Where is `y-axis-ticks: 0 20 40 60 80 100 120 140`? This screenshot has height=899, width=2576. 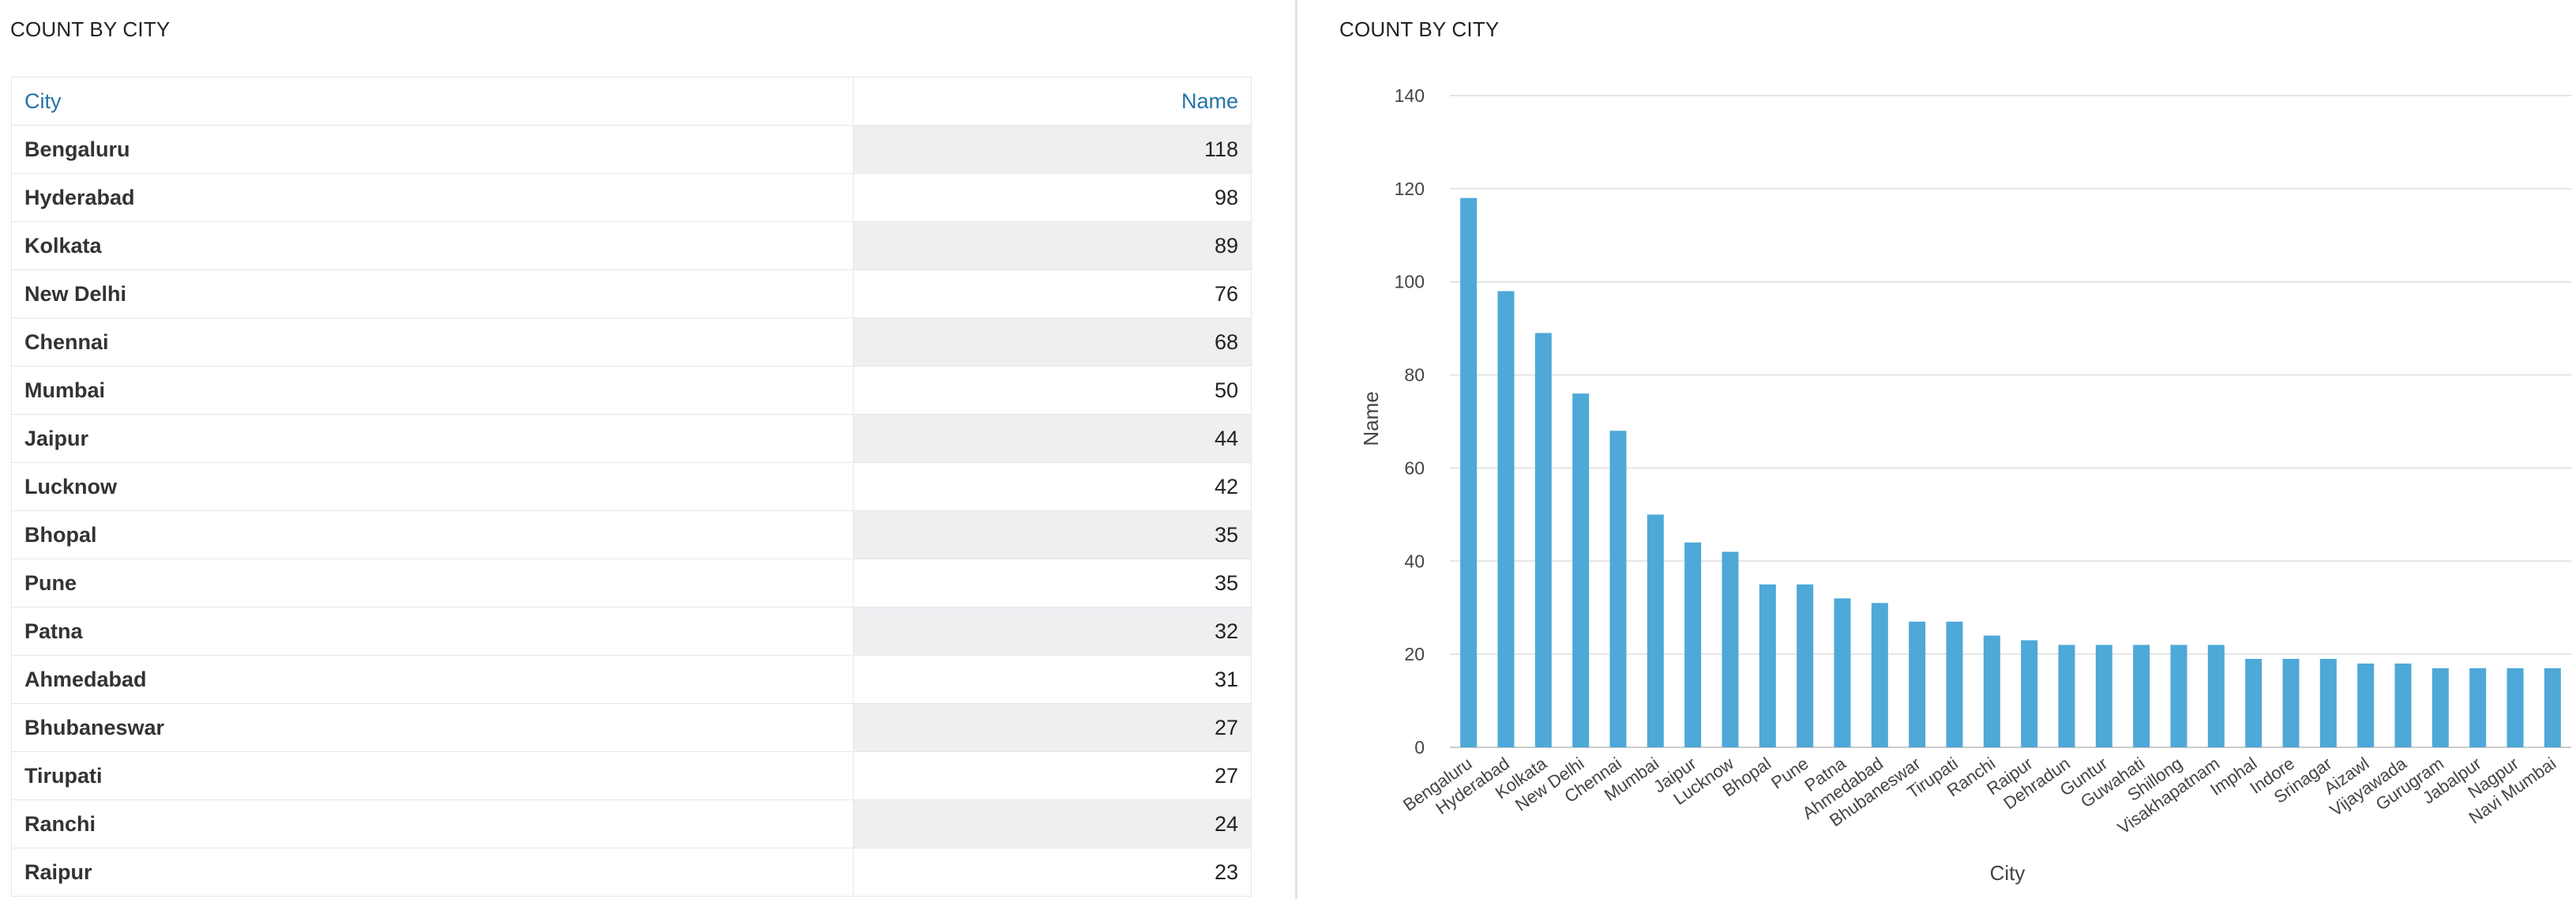
y-axis-ticks: 0 20 40 60 80 100 120 140 is located at coordinates (1410, 421).